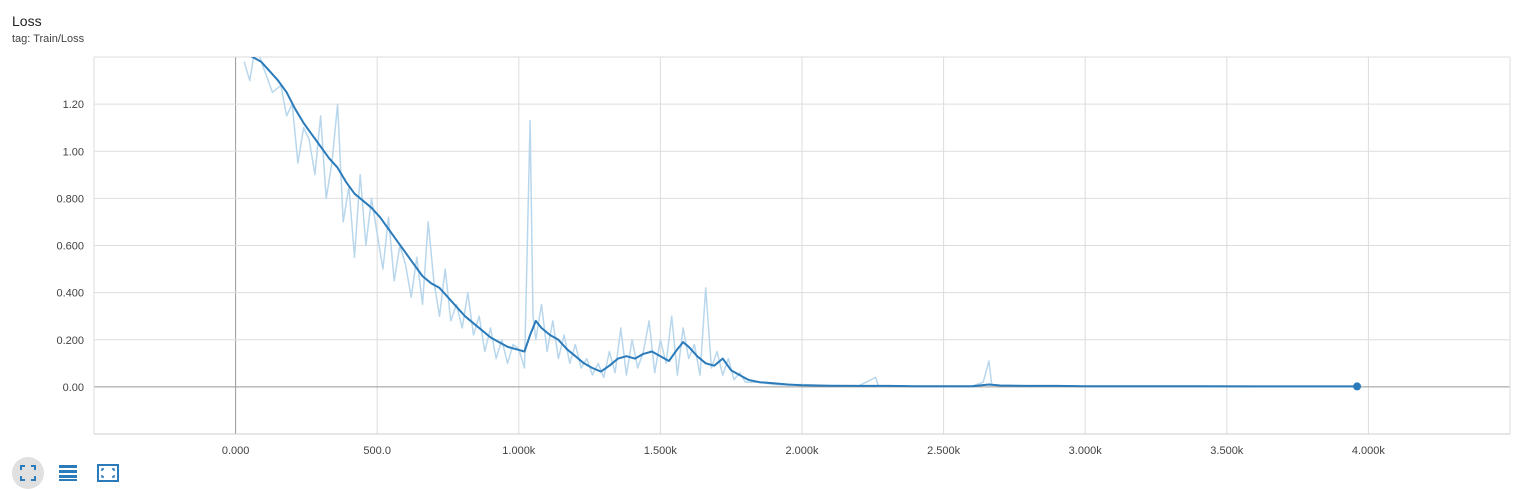 Image resolution: width=1526 pixels, height=489 pixels. I want to click on last-point-marker, so click(1357, 386).